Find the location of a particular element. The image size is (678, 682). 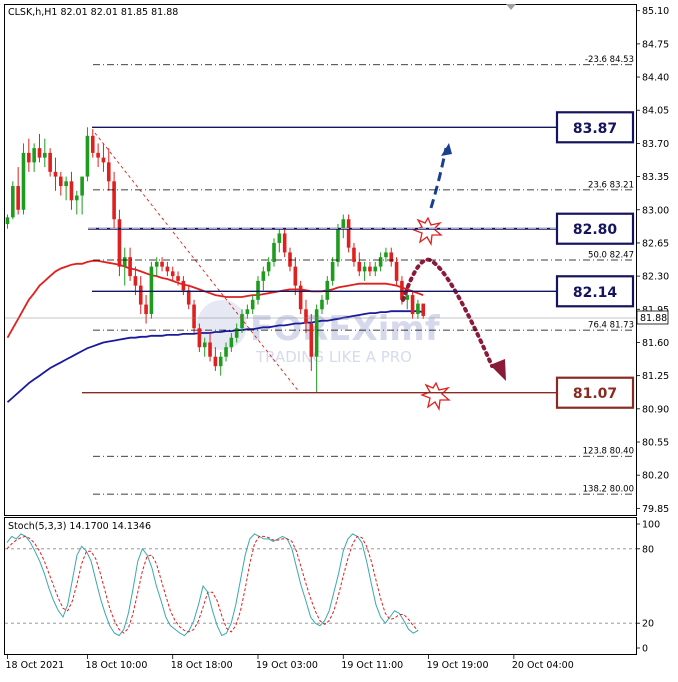

price-tick-label: 79.85 is located at coordinates (655, 509).